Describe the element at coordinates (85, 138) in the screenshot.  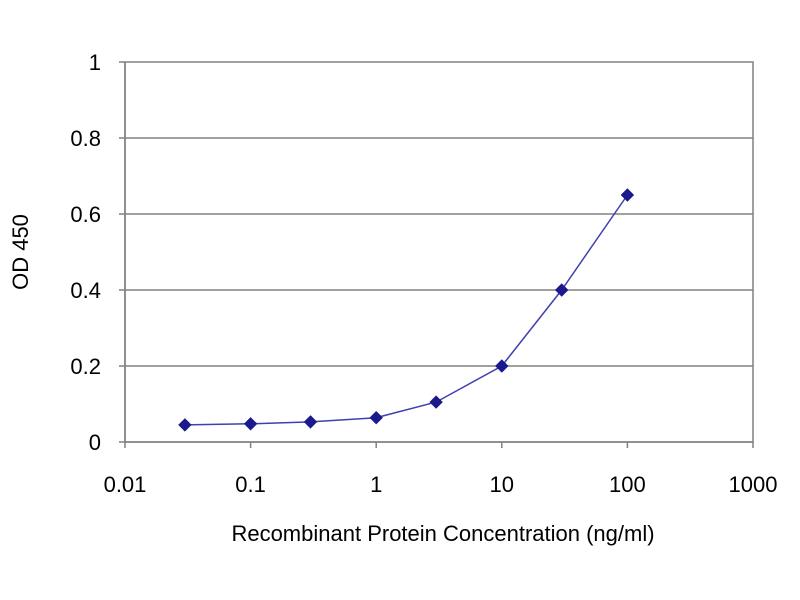
I see `y-tick-label: 0.8` at that location.